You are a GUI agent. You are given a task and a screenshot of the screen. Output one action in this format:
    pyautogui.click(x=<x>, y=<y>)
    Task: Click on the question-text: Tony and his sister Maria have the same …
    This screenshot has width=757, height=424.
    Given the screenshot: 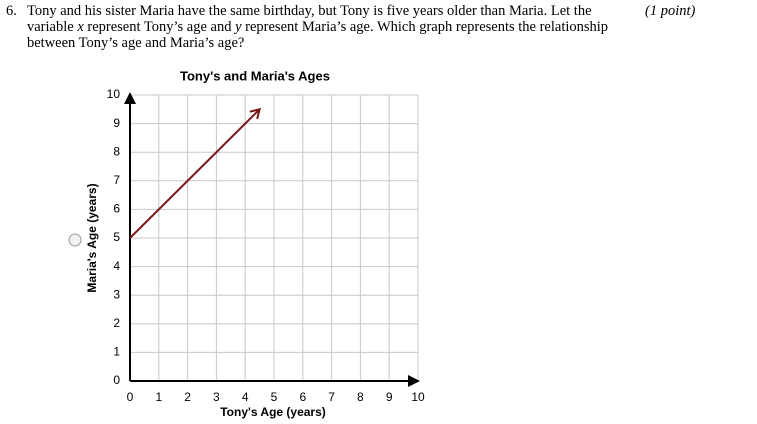 What is the action you would take?
    pyautogui.click(x=327, y=27)
    